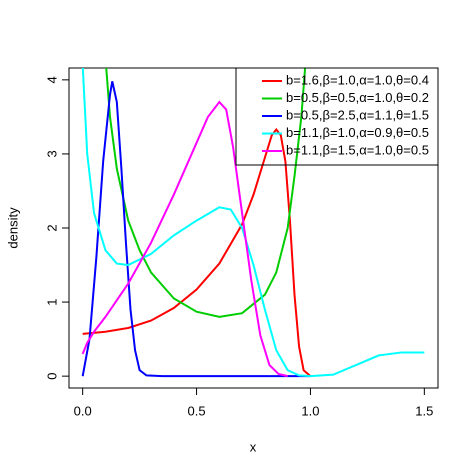 This screenshot has width=474, height=473. What do you see at coordinates (51, 79) in the screenshot?
I see `y-tick-label: 4` at bounding box center [51, 79].